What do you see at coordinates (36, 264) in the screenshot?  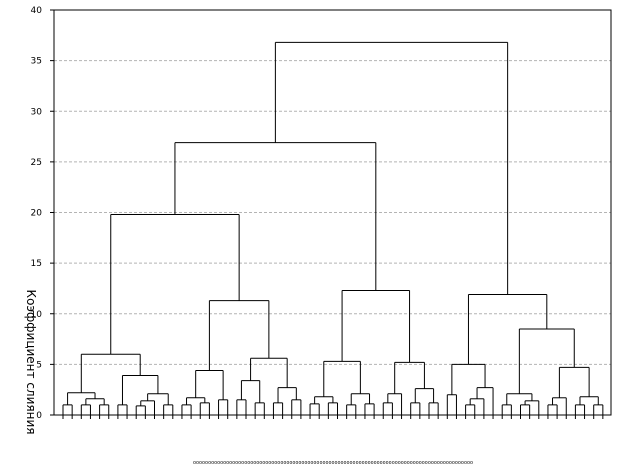 I see `y-tick-label: 15` at bounding box center [36, 264].